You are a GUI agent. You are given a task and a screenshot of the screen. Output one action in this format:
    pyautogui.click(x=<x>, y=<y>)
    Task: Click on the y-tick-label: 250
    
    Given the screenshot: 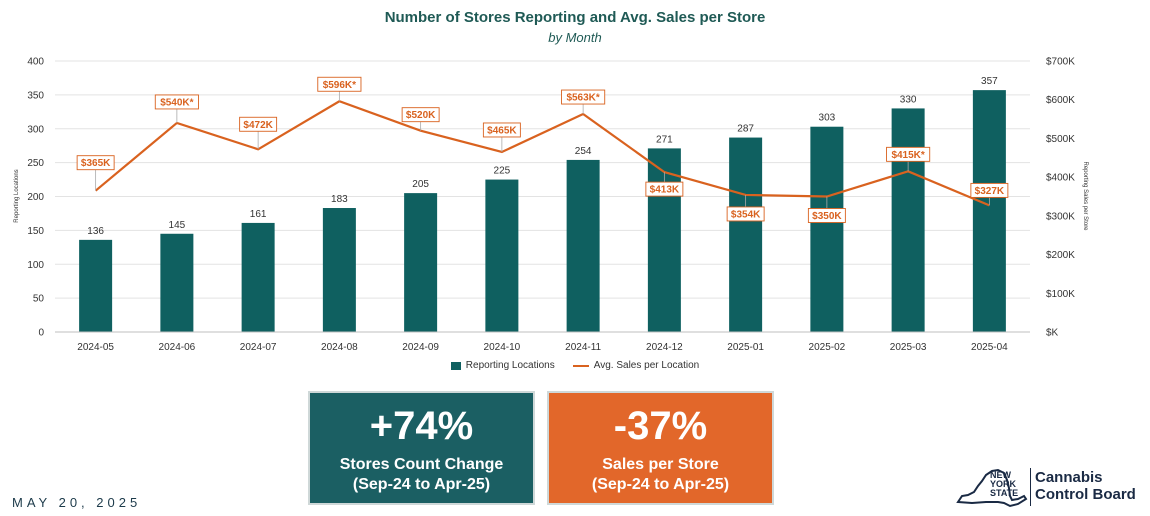 What is the action you would take?
    pyautogui.click(x=35, y=163)
    